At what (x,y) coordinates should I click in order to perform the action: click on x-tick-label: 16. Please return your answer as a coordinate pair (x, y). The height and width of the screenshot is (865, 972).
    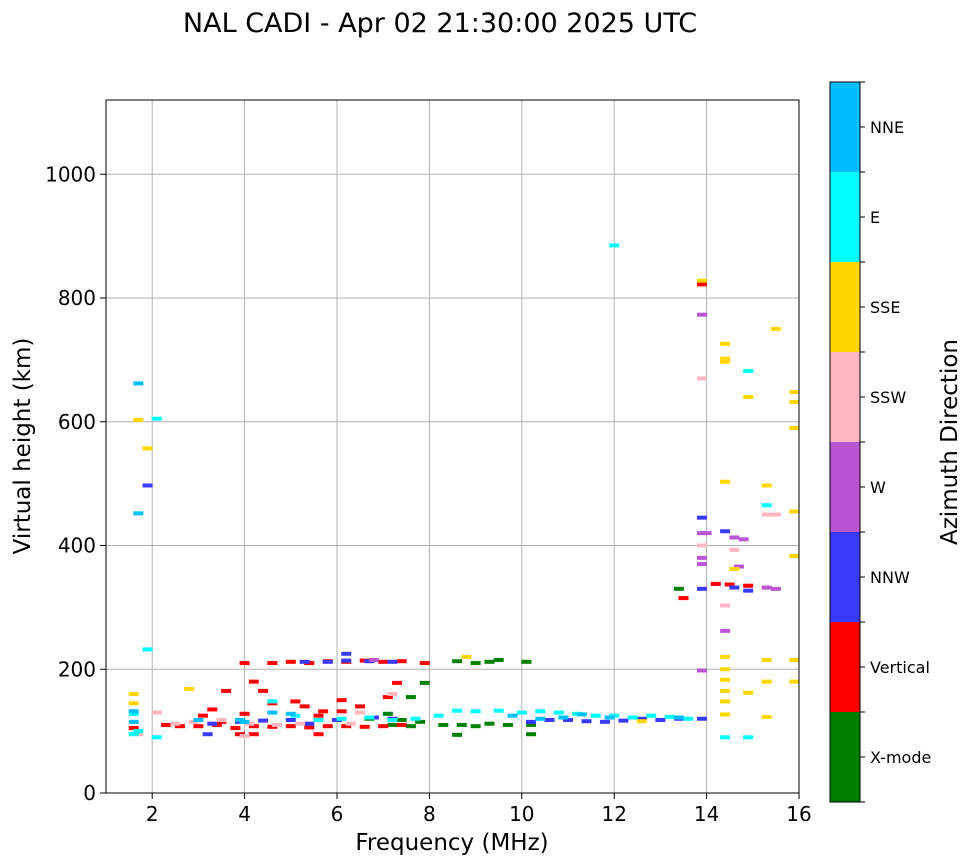
    Looking at the image, I should click on (798, 814).